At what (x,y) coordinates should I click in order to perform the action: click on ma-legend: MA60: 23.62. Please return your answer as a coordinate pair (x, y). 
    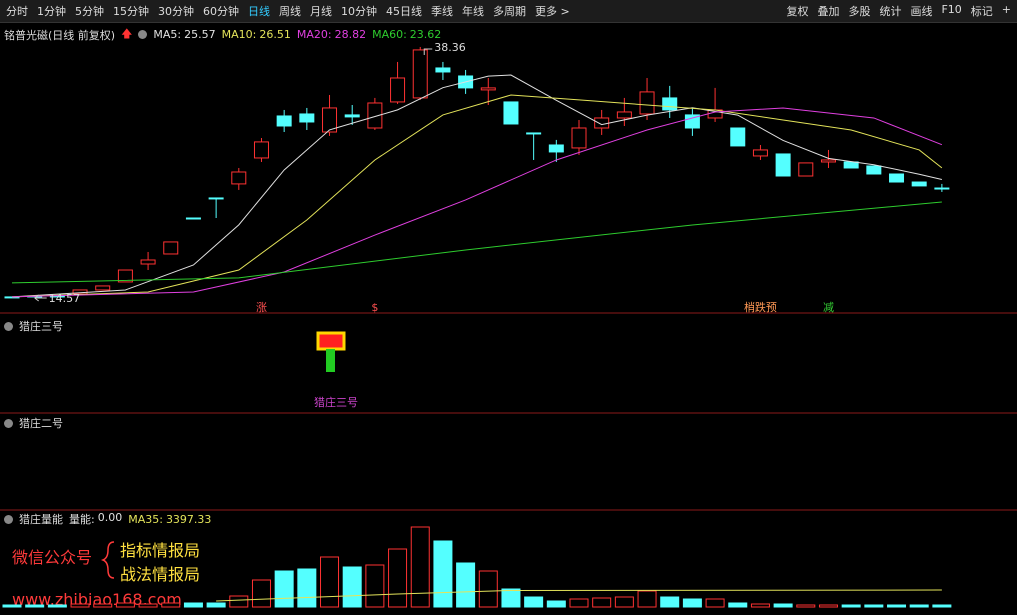
    Looking at the image, I should click on (406, 34).